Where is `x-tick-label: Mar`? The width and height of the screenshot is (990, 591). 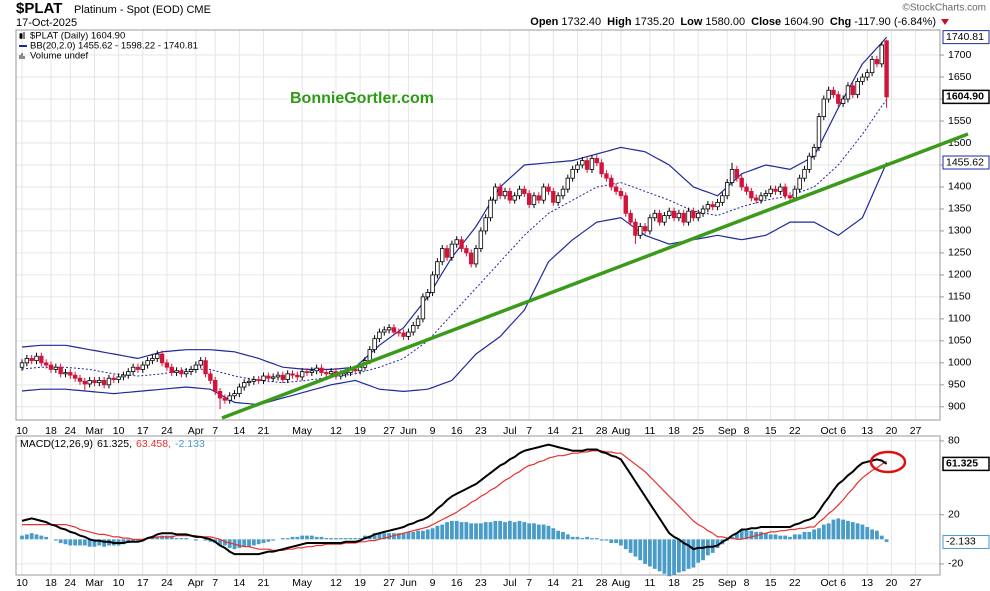 x-tick-label: Mar is located at coordinates (94, 431).